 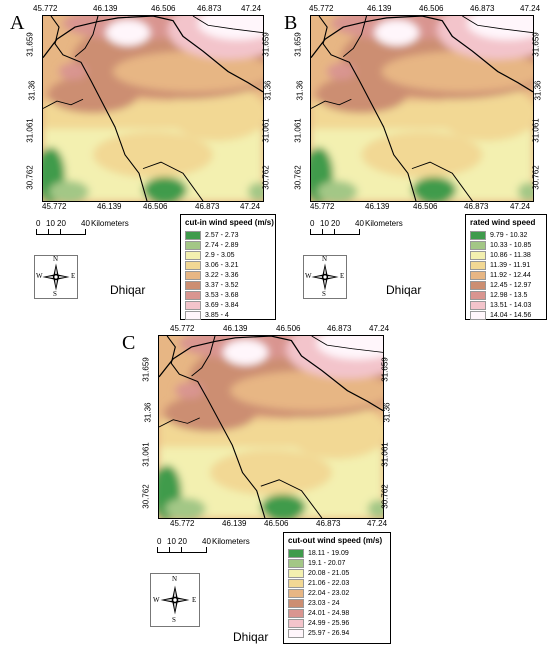 What do you see at coordinates (228, 275) in the screenshot?
I see `legend-item: 3.22 - 3.36` at bounding box center [228, 275].